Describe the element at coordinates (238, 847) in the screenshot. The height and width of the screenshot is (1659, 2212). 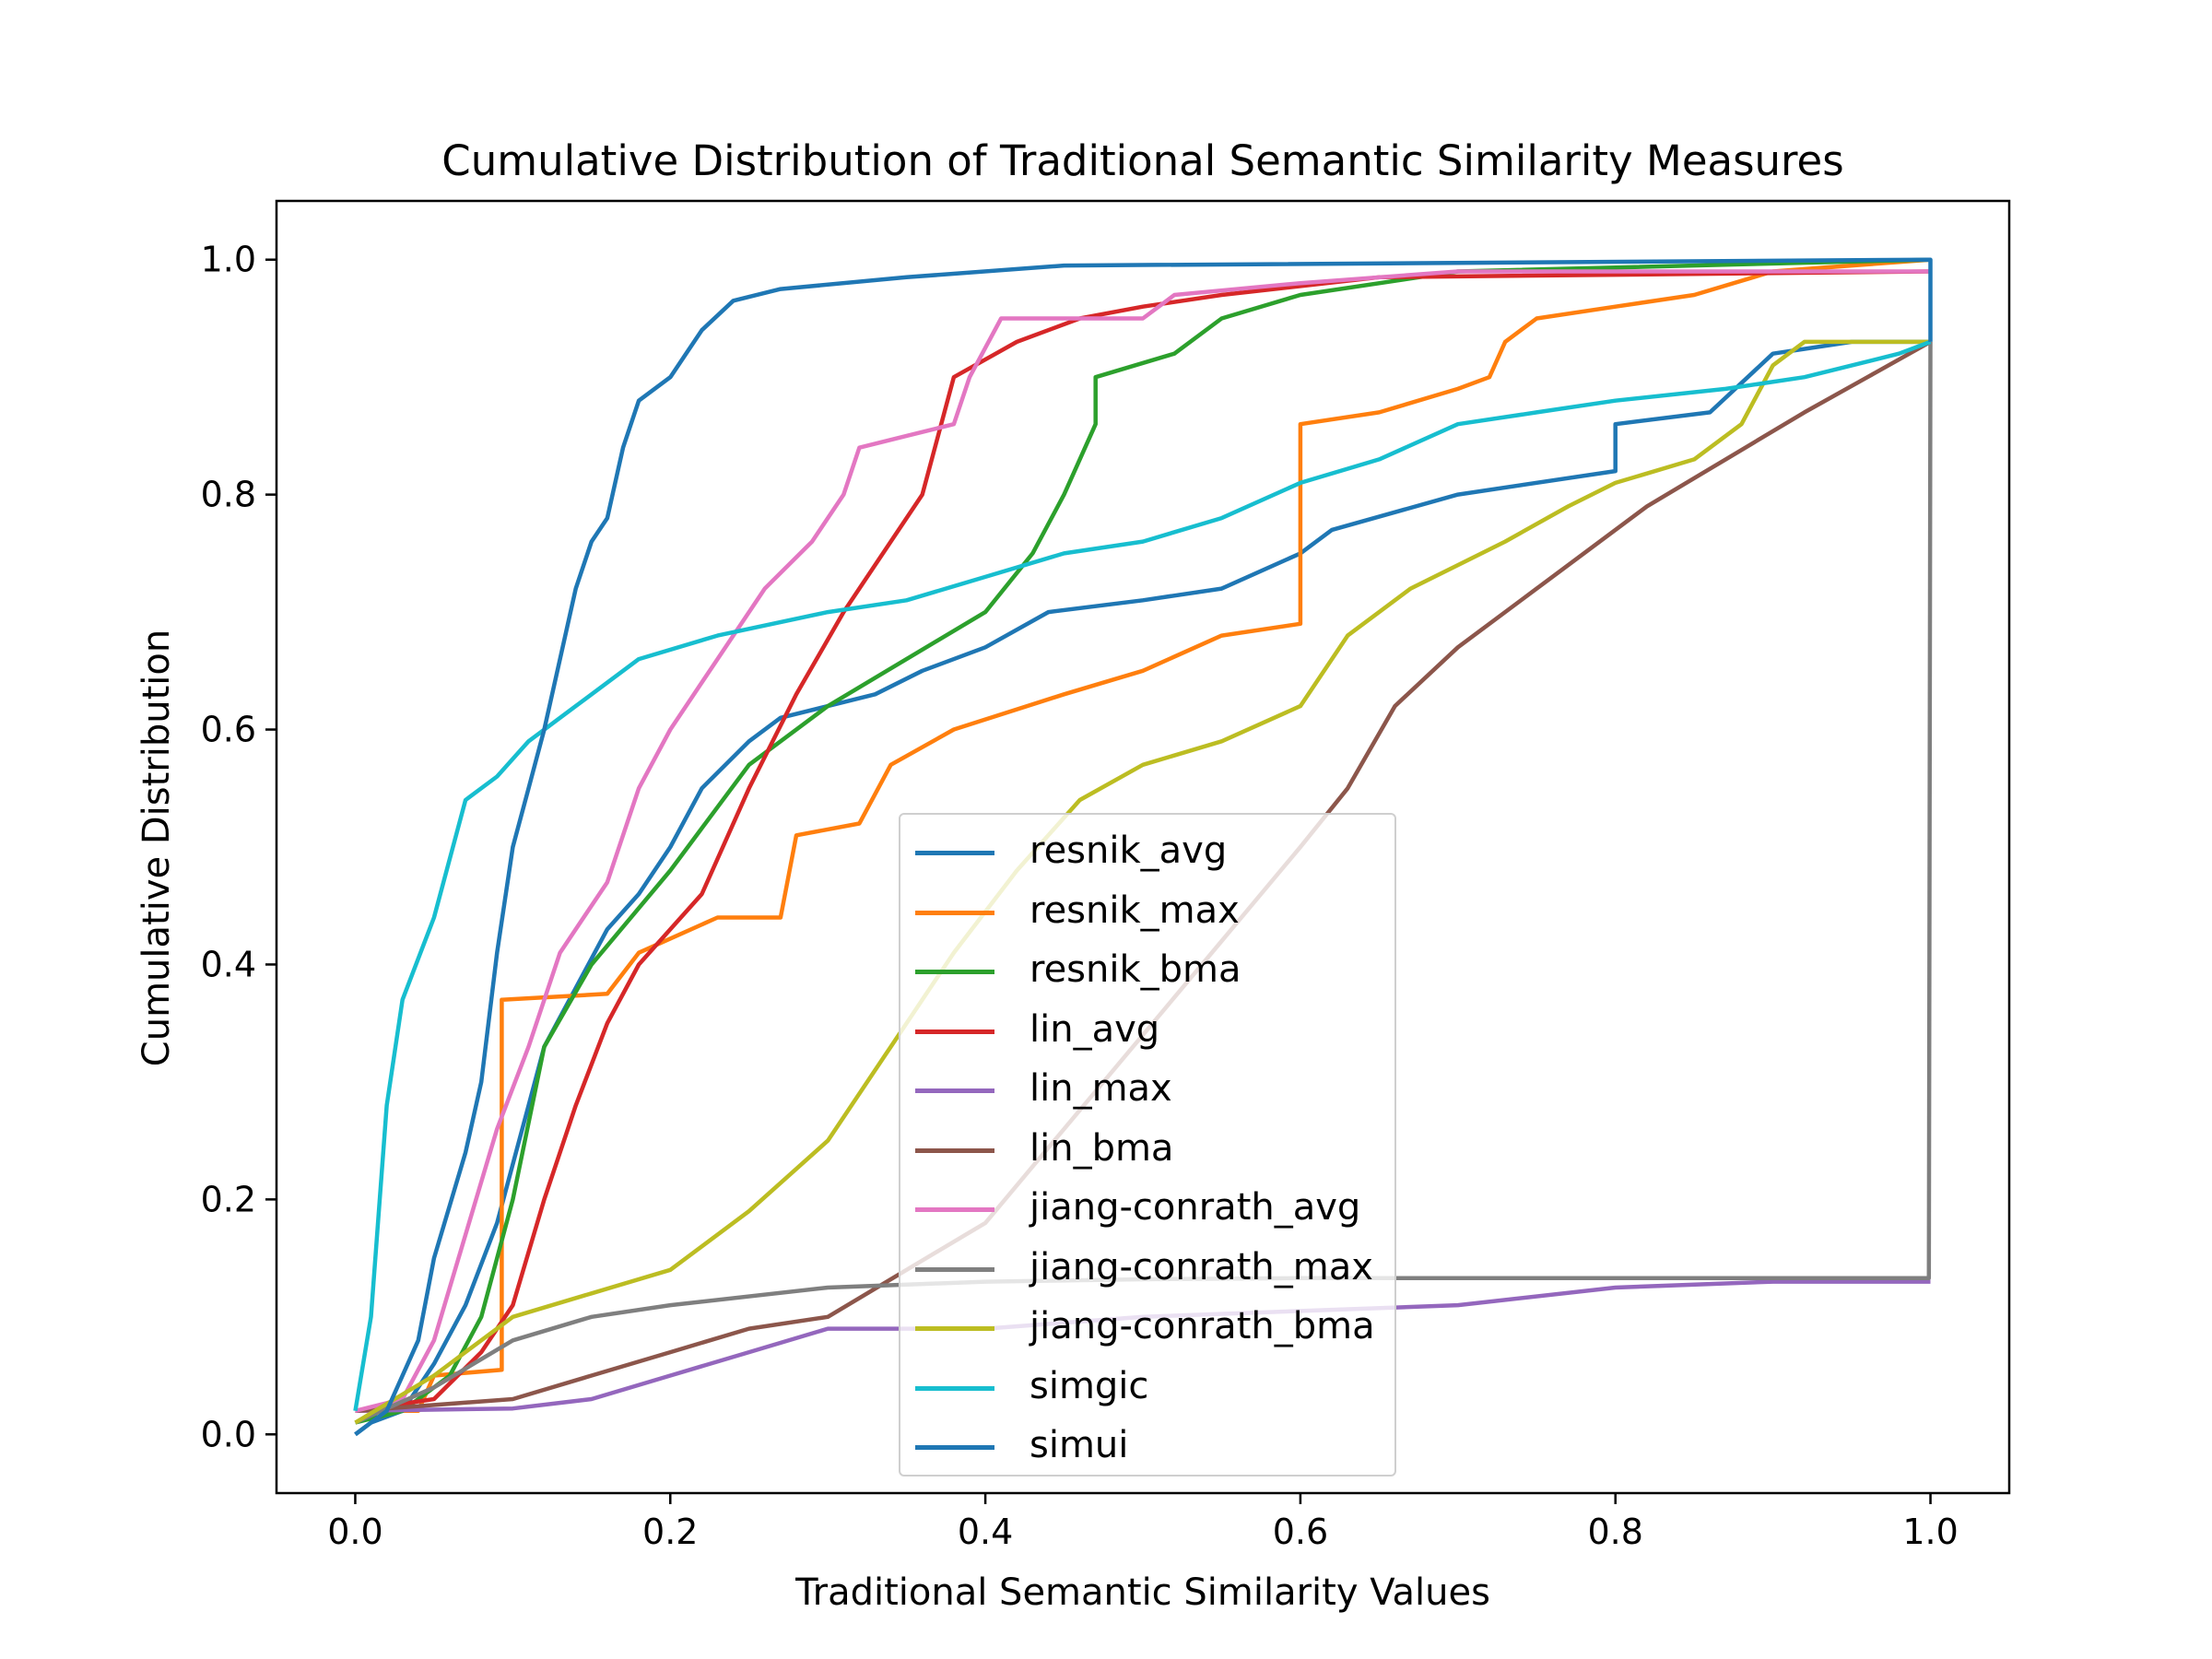
I see `y-axis: 0.0 0.2 0.4 0.6 0.8 1.0` at that location.